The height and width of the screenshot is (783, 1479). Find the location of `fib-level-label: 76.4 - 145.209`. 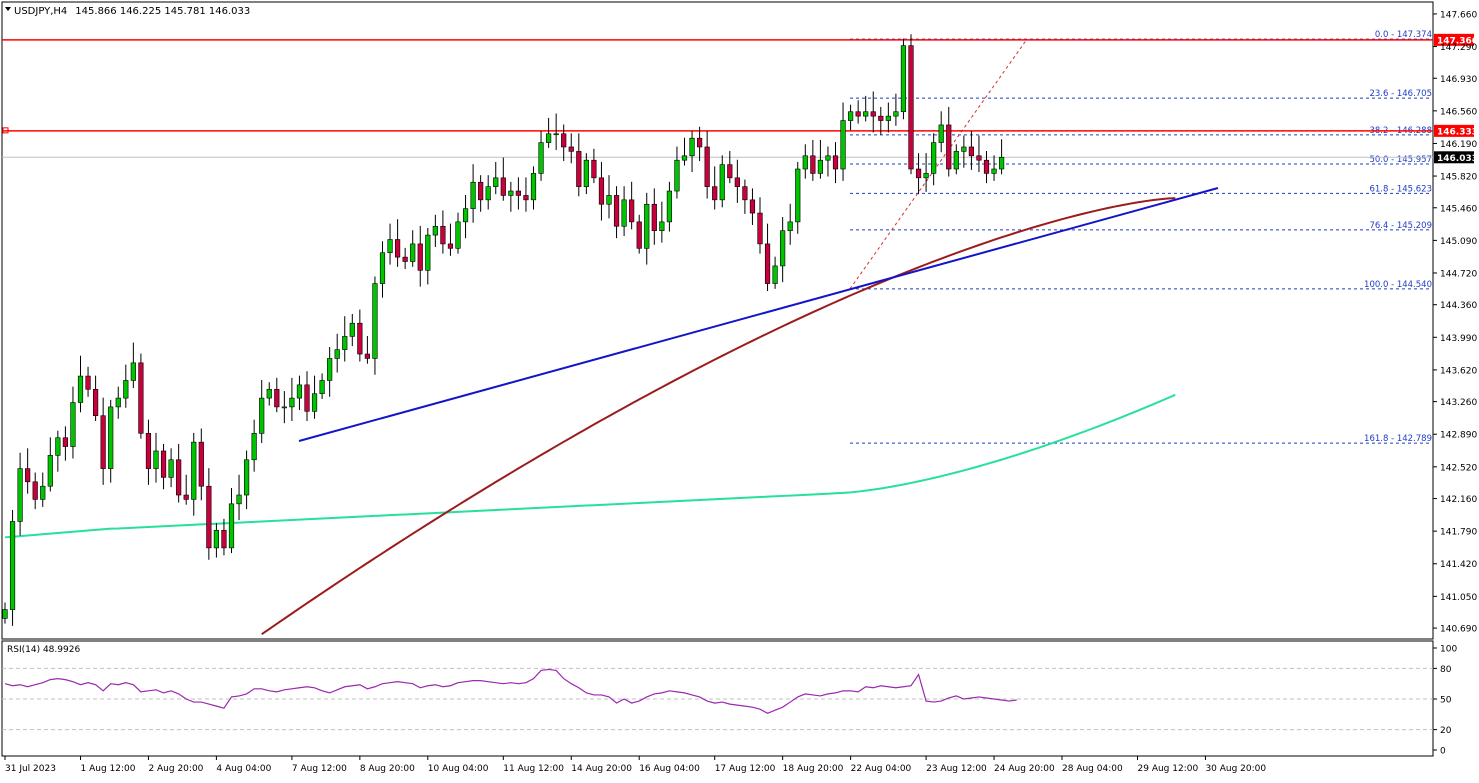

fib-level-label: 76.4 - 145.209 is located at coordinates (1400, 226).